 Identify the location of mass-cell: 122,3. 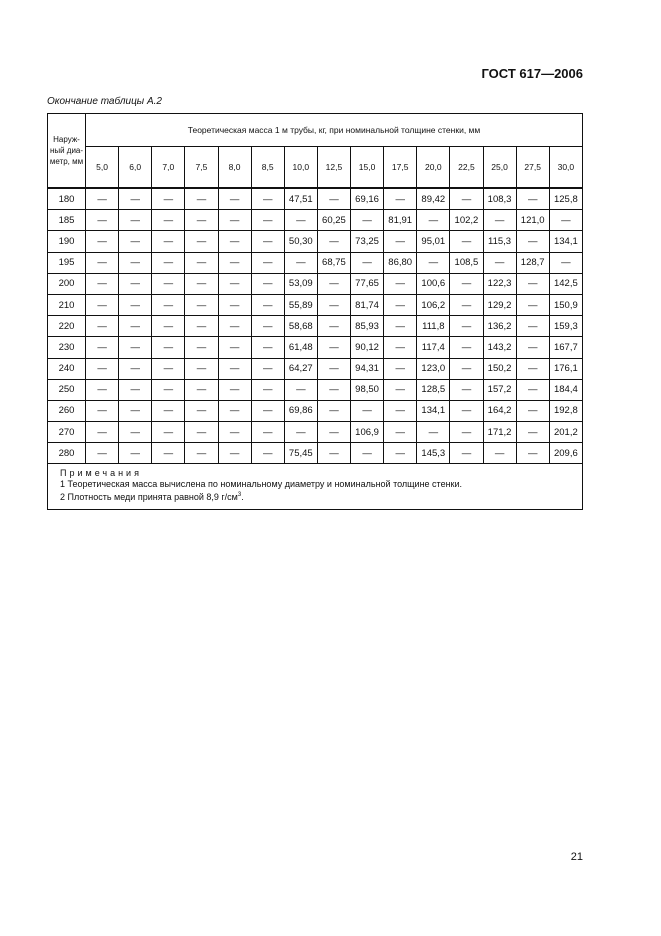
(499, 283).